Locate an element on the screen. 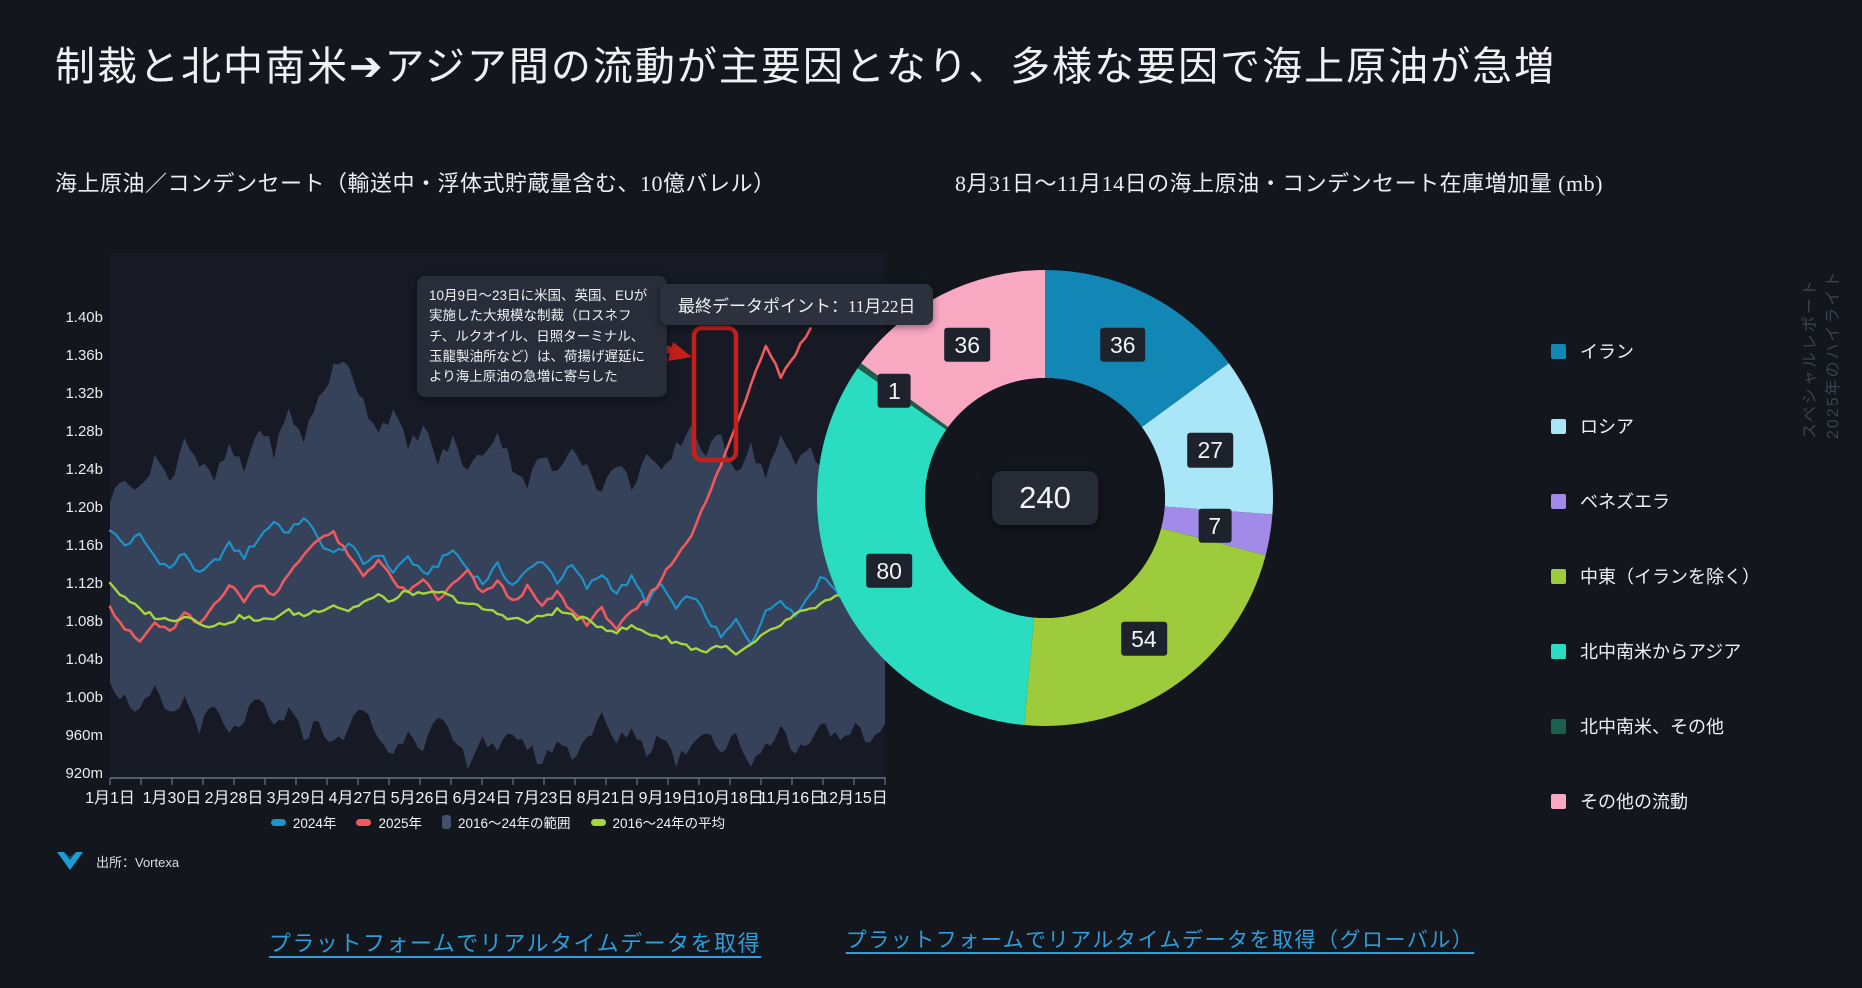 The width and height of the screenshot is (1862, 988). x-axis-label: 5月26日 is located at coordinates (420, 798).